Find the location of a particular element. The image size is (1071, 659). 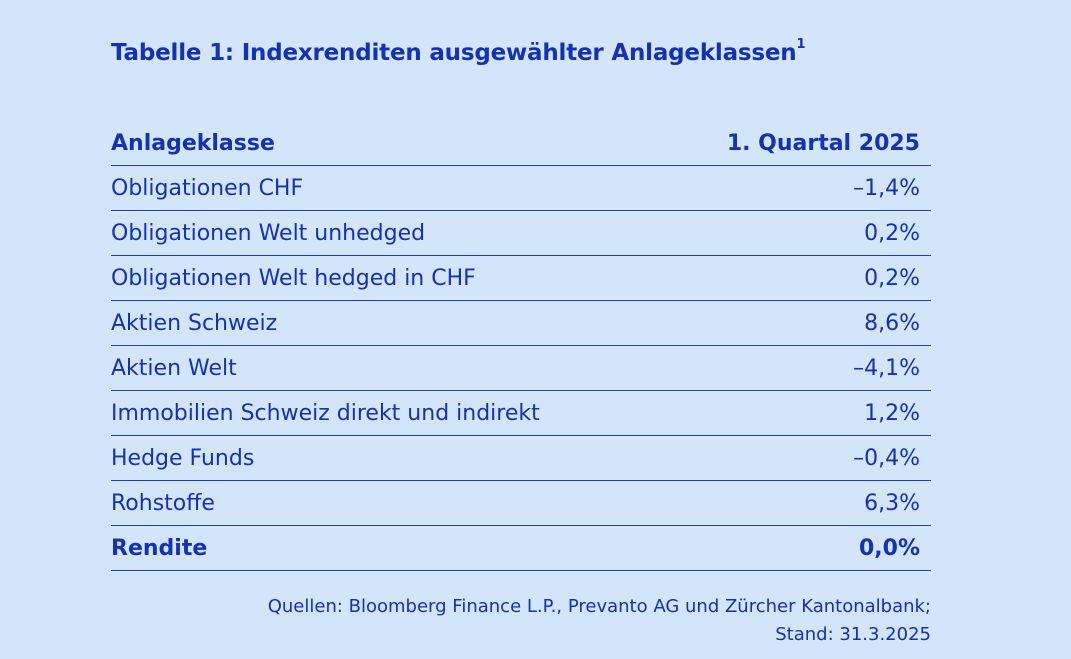

row-label: Hedge Funds is located at coordinates (183, 458).